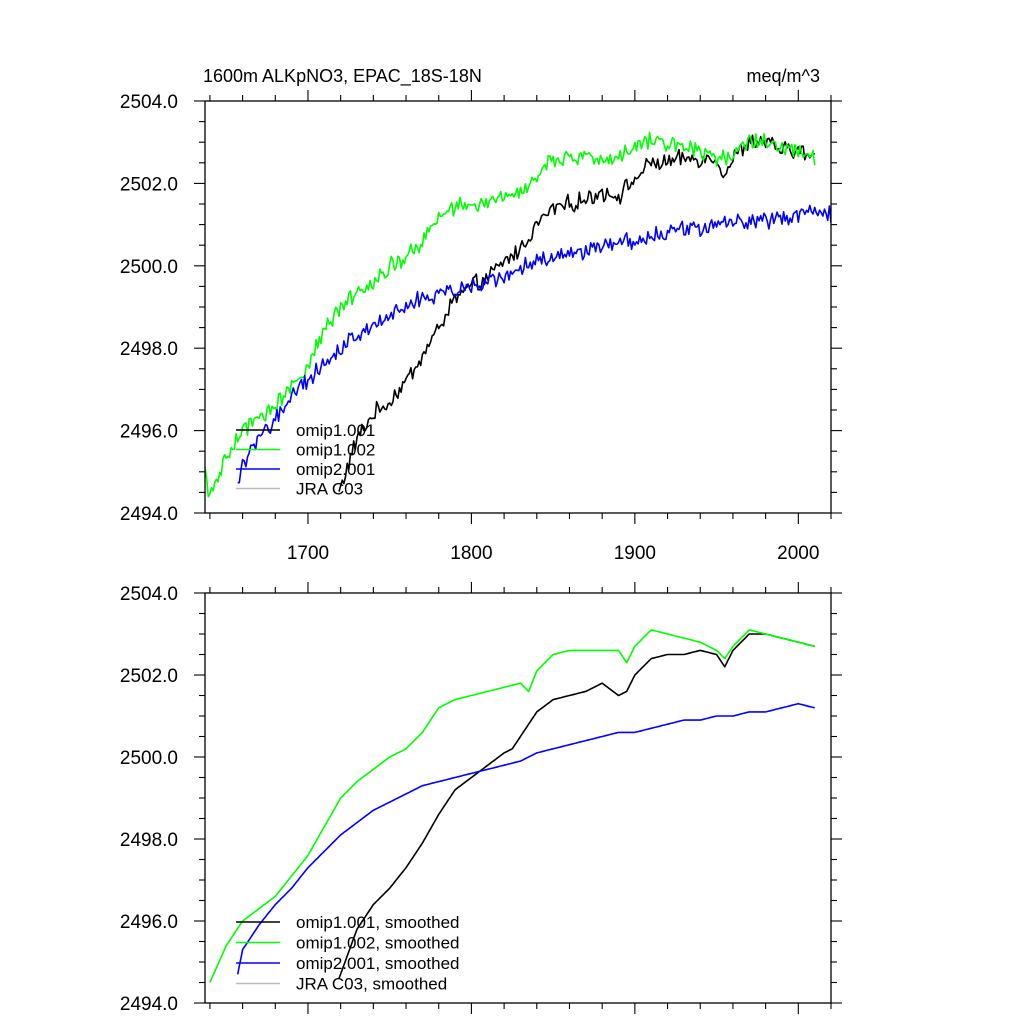 This screenshot has width=1024, height=1024. I want to click on legend-label: omip1.002, smoothed, so click(378, 943).